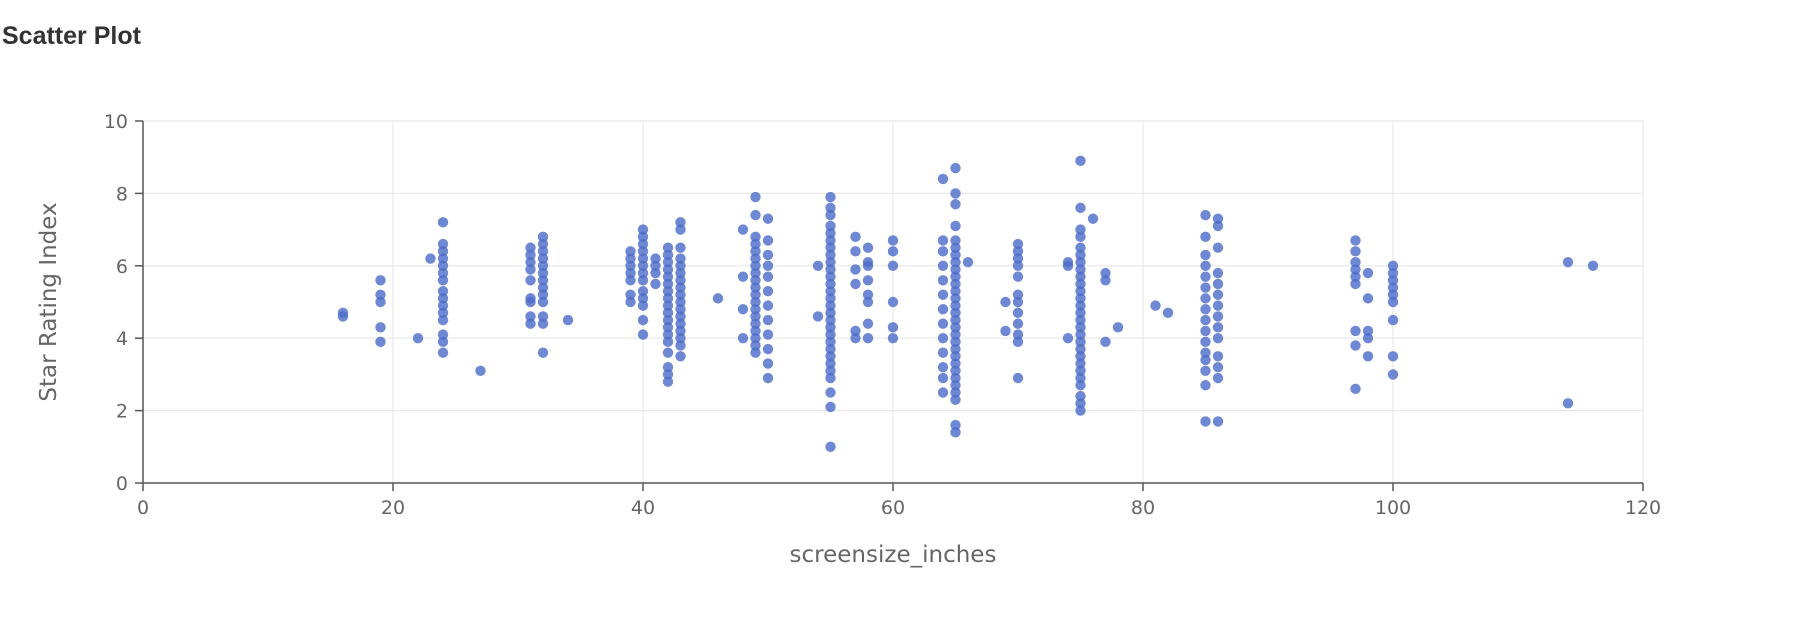  What do you see at coordinates (122, 267) in the screenshot?
I see `y-tick-label: 6` at bounding box center [122, 267].